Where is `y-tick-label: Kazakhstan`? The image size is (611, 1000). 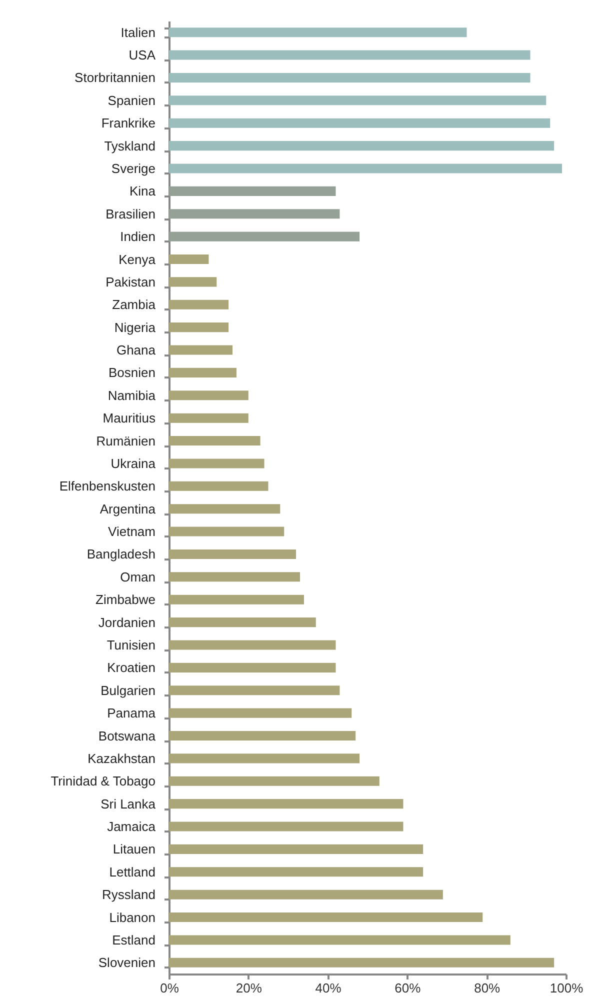
y-tick-label: Kazakhstan is located at coordinates (122, 758).